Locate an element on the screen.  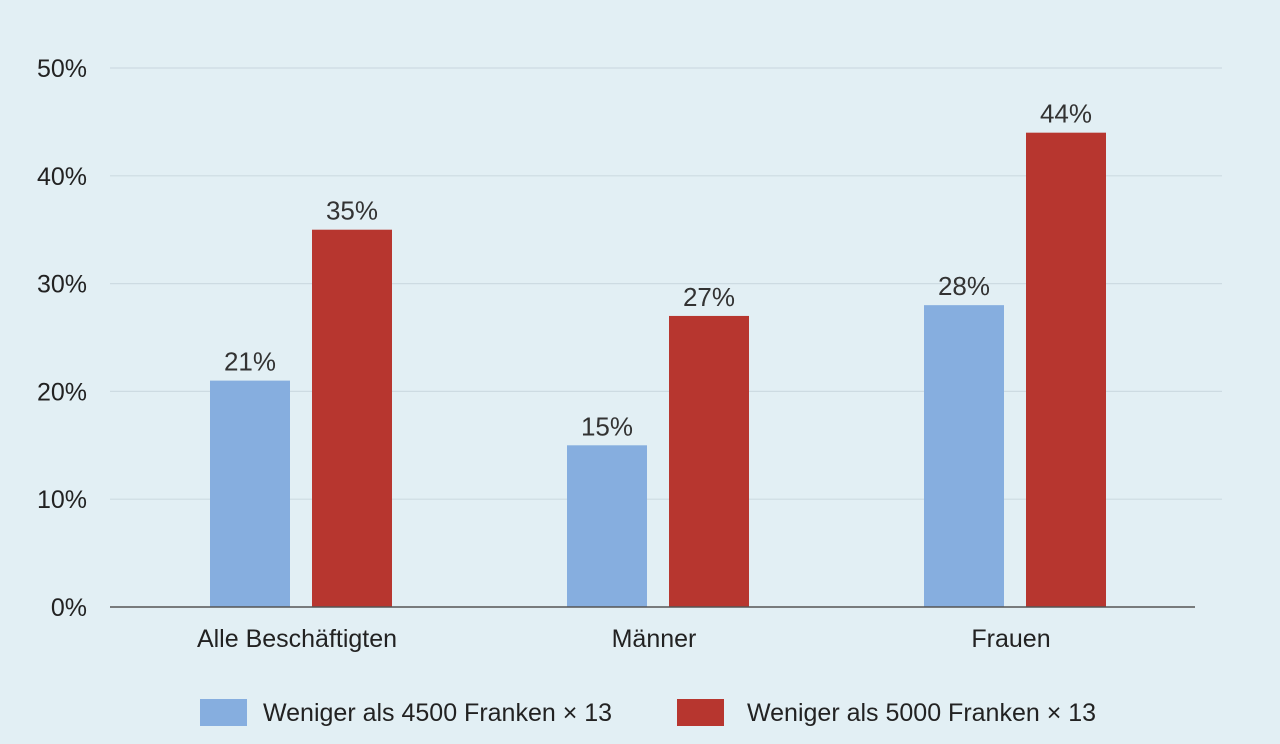
x-axis-categories: Alle Beschäftigten Männer Frauen is located at coordinates (624, 639).